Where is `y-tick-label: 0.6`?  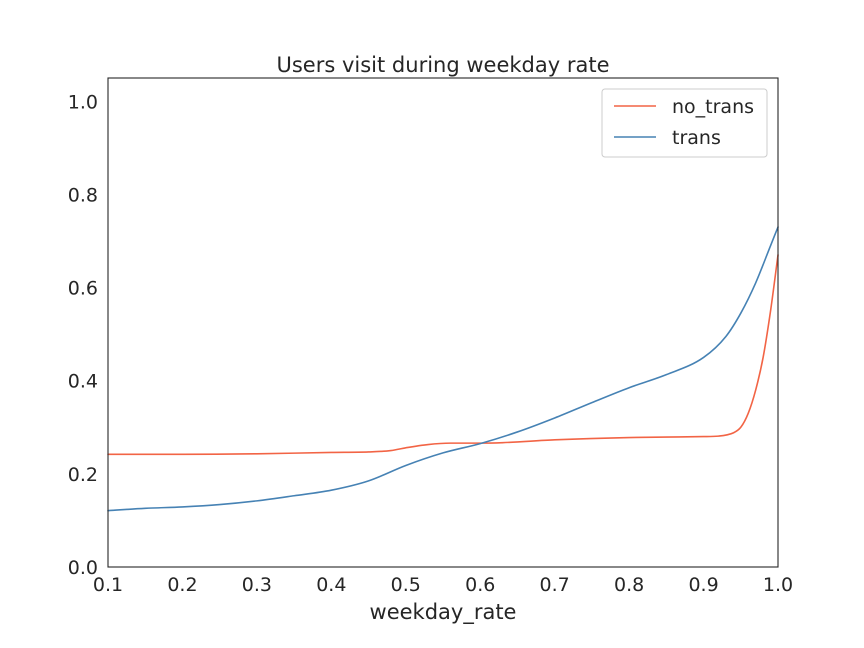 y-tick-label: 0.6 is located at coordinates (83, 289).